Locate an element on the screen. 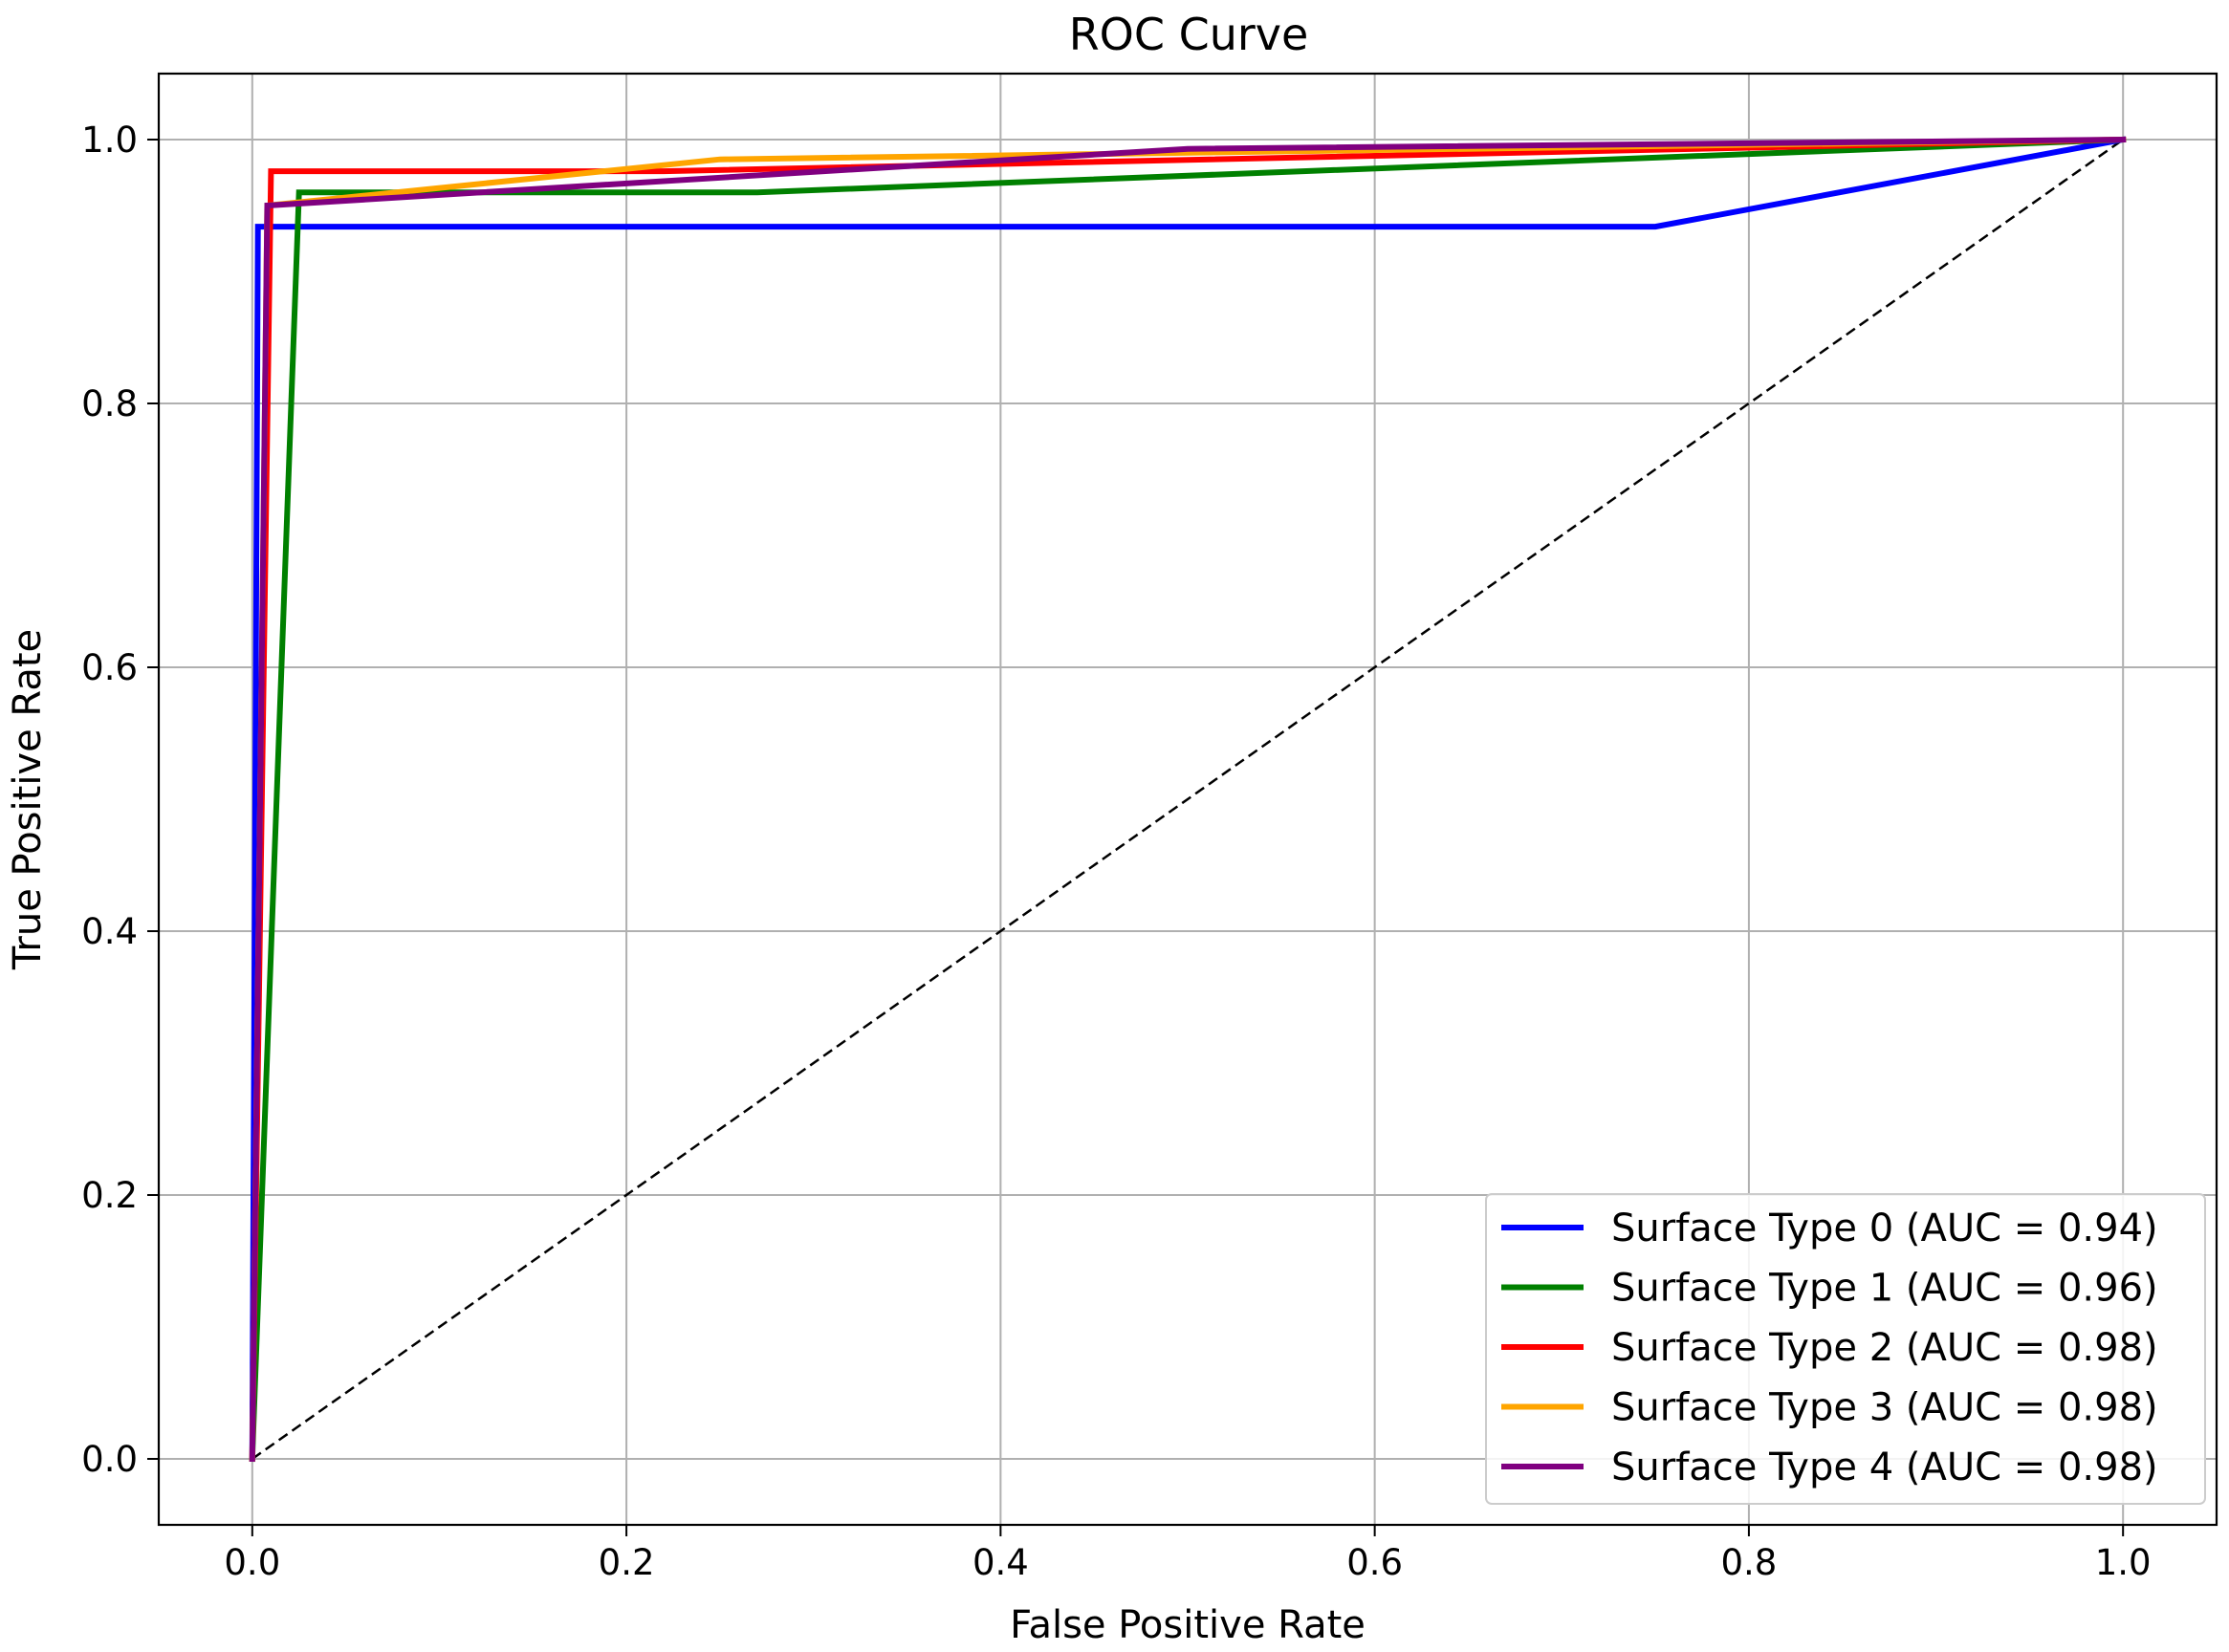 Image resolution: width=2229 pixels, height=1652 pixels. legend-label-4: Surface Type 4 (AUC = 0.98) is located at coordinates (1885, 1467).